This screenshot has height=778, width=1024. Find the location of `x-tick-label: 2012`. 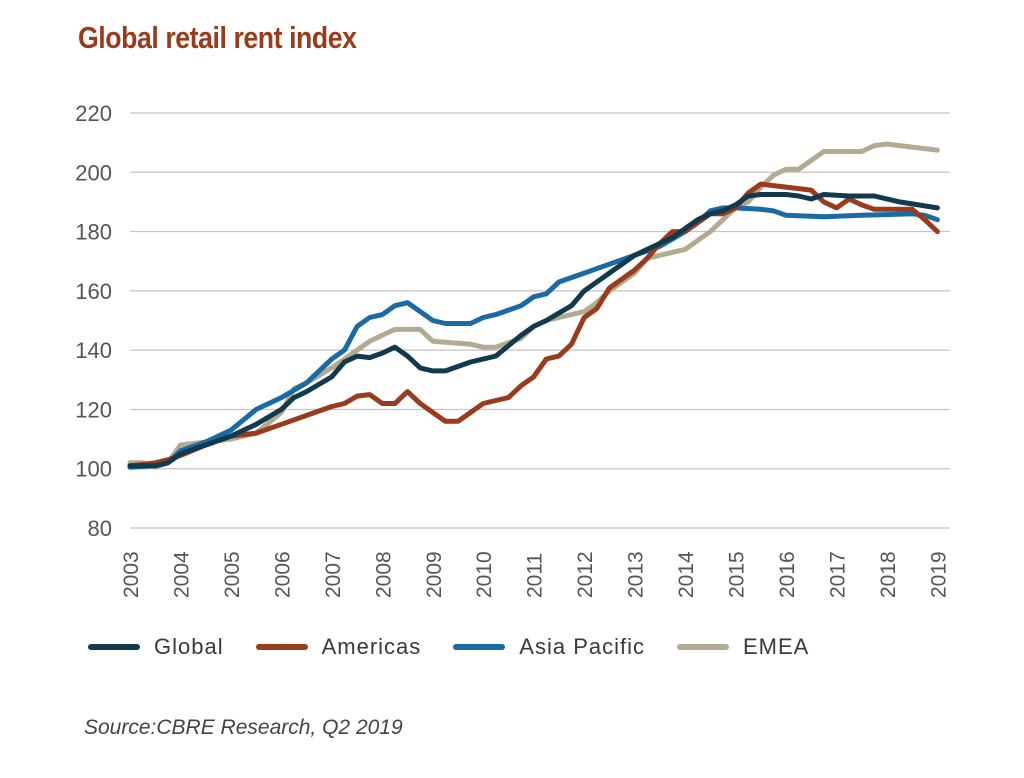

x-tick-label: 2012 is located at coordinates (585, 574).